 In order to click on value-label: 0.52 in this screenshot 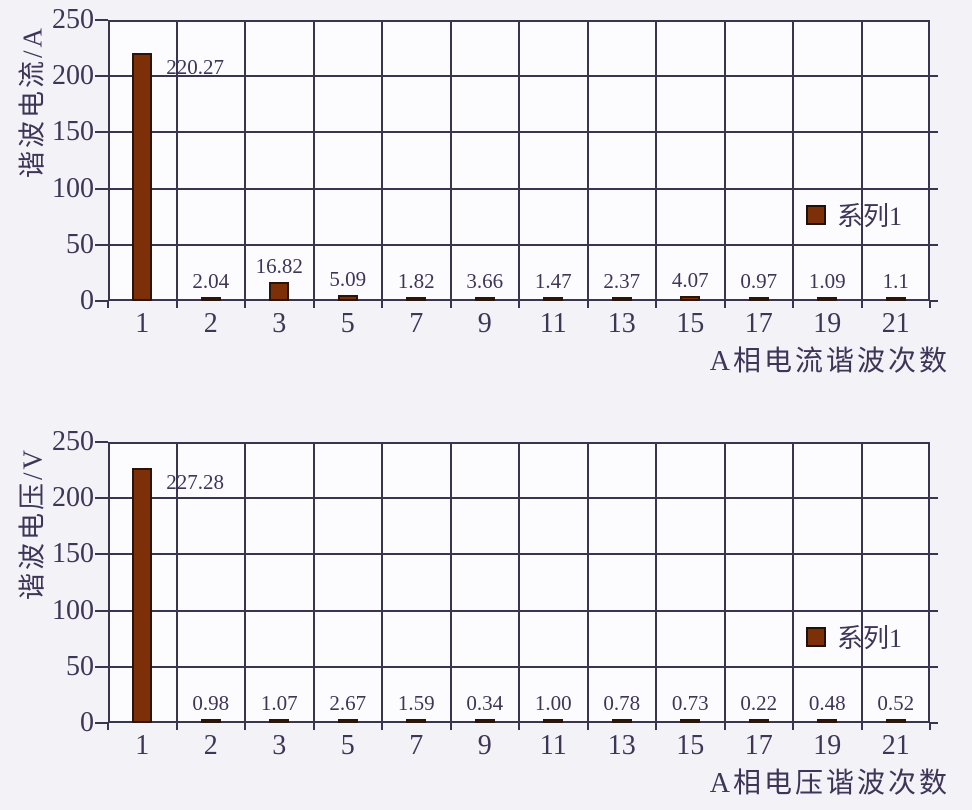, I will do `click(896, 703)`.